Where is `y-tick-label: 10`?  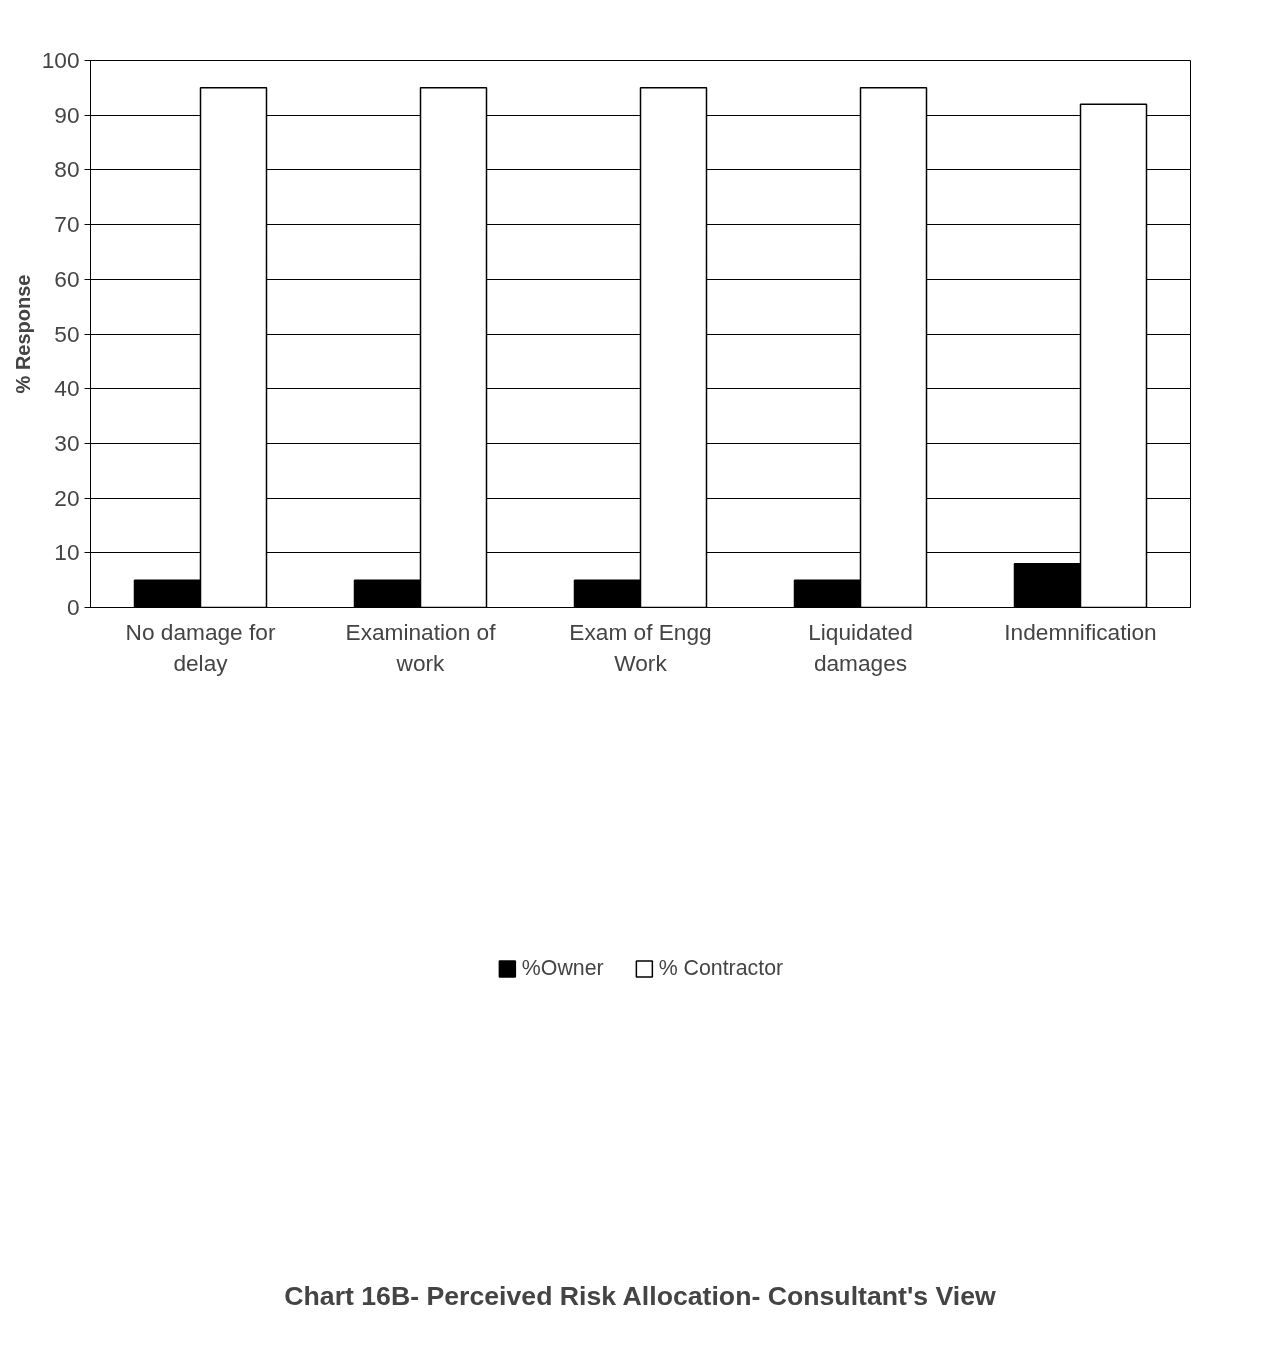
y-tick-label: 10 is located at coordinates (67, 552).